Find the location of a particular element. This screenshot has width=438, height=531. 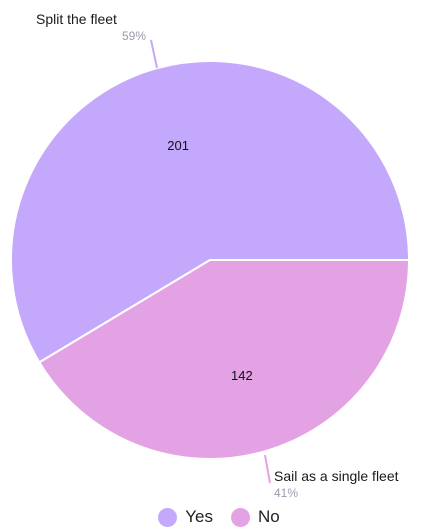

legend-item-yes: Yes is located at coordinates (185, 517).